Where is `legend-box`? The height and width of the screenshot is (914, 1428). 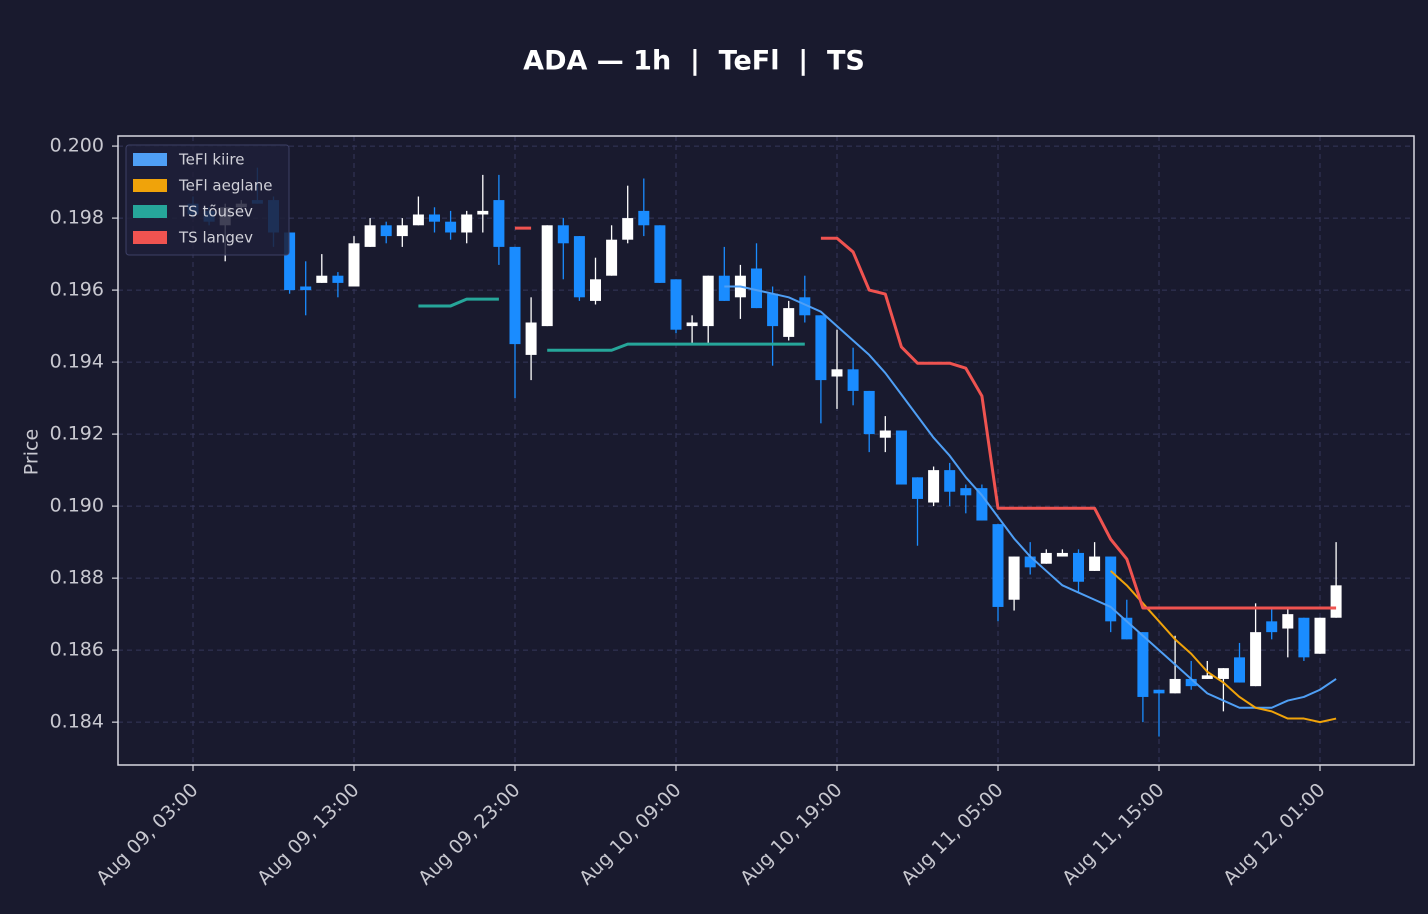
legend-box is located at coordinates (207, 200).